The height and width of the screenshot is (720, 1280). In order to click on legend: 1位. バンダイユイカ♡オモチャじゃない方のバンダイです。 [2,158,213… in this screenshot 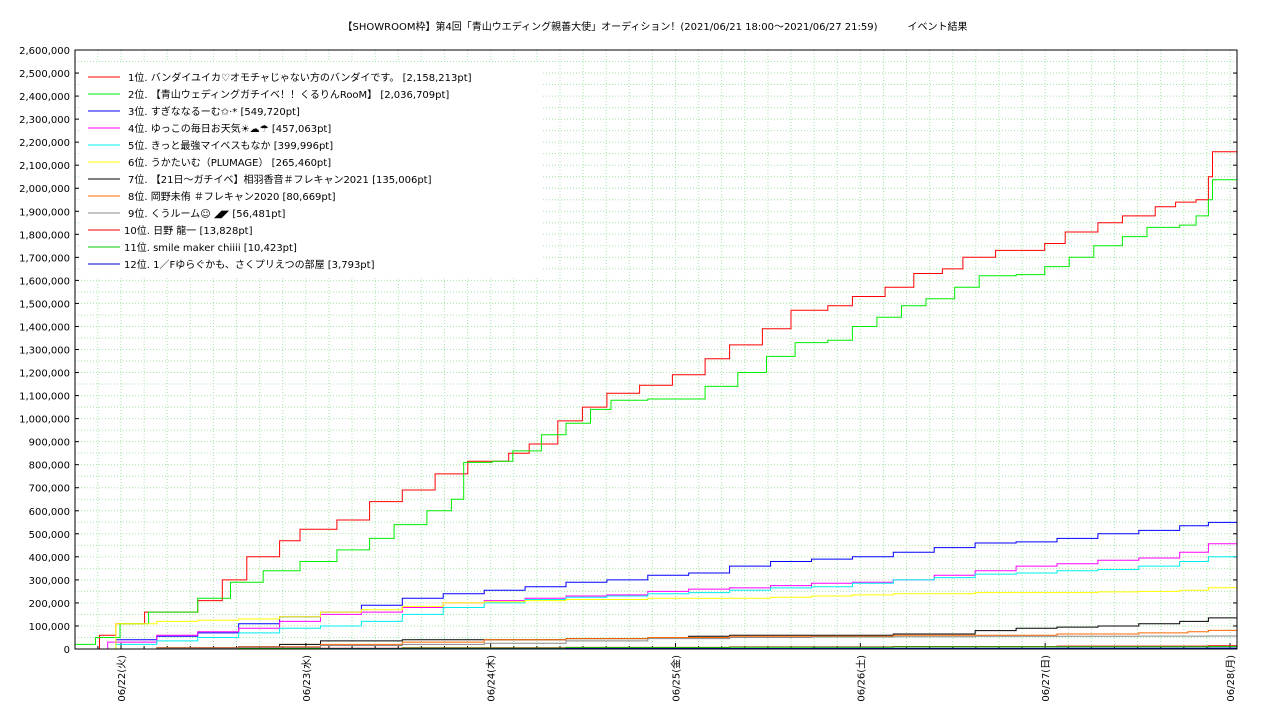, I will do `click(311, 169)`.